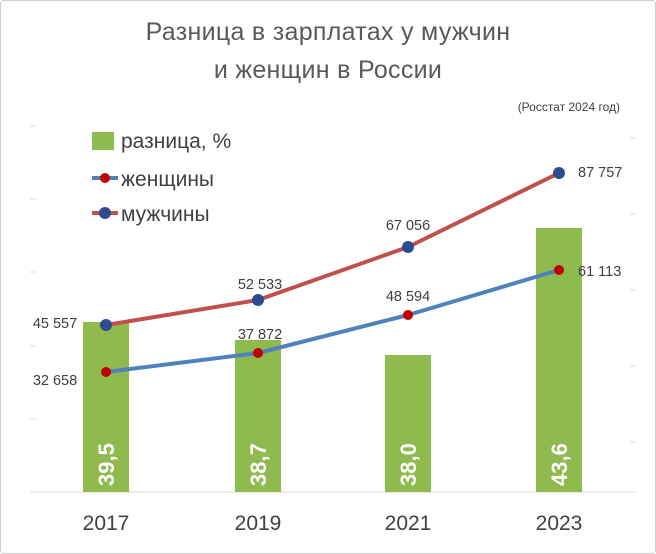 The height and width of the screenshot is (554, 656). Describe the element at coordinates (106, 372) in the screenshot. I see `point-women-2017` at that location.